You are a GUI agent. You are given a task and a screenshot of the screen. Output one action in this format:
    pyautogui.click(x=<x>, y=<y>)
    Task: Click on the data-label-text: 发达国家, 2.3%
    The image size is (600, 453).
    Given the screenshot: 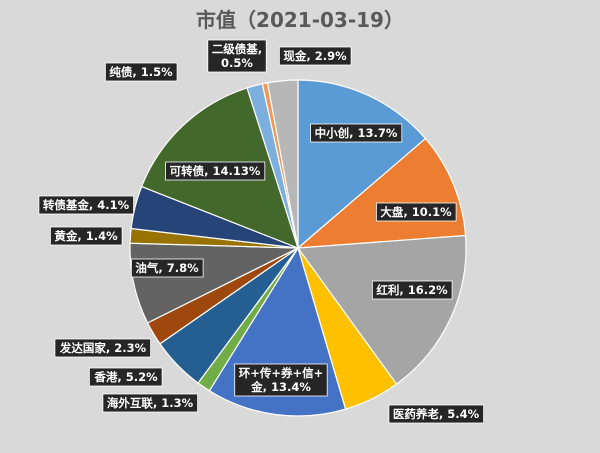 What is the action you would take?
    pyautogui.click(x=103, y=348)
    